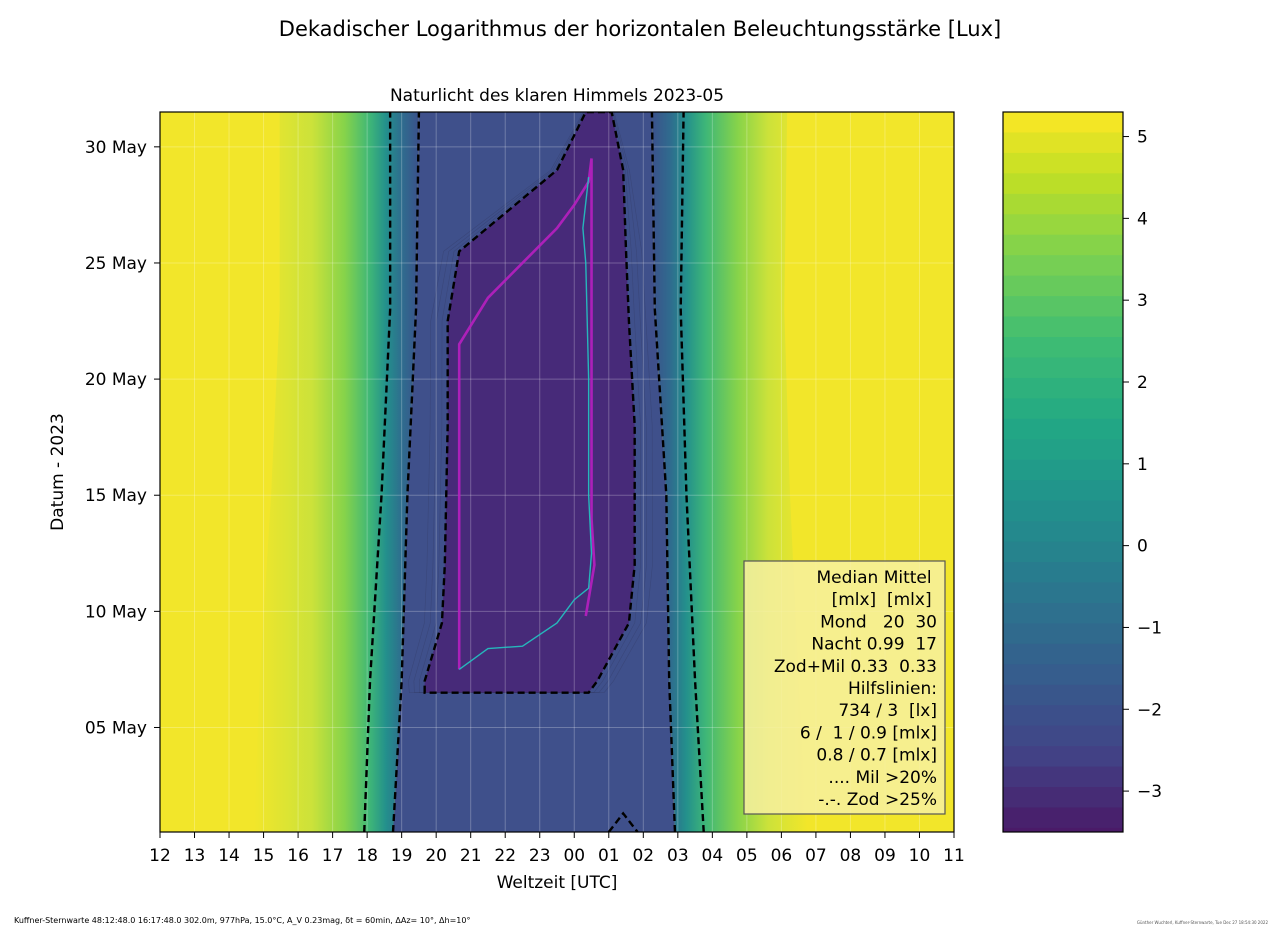 The image size is (1280, 935). What do you see at coordinates (855, 667) in the screenshot?
I see `legend-line: Zod+Mil 0.33 0.33` at bounding box center [855, 667].